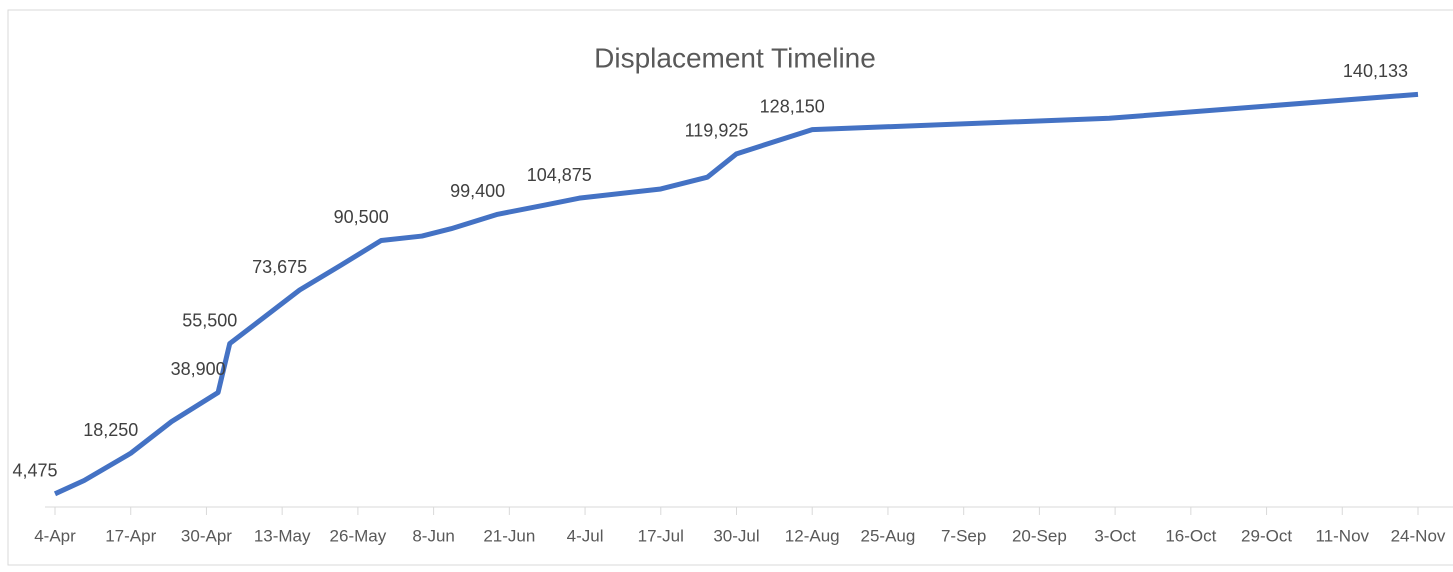 This screenshot has height=572, width=1453. What do you see at coordinates (358, 535) in the screenshot?
I see `x-tick-label: 26-May` at bounding box center [358, 535].